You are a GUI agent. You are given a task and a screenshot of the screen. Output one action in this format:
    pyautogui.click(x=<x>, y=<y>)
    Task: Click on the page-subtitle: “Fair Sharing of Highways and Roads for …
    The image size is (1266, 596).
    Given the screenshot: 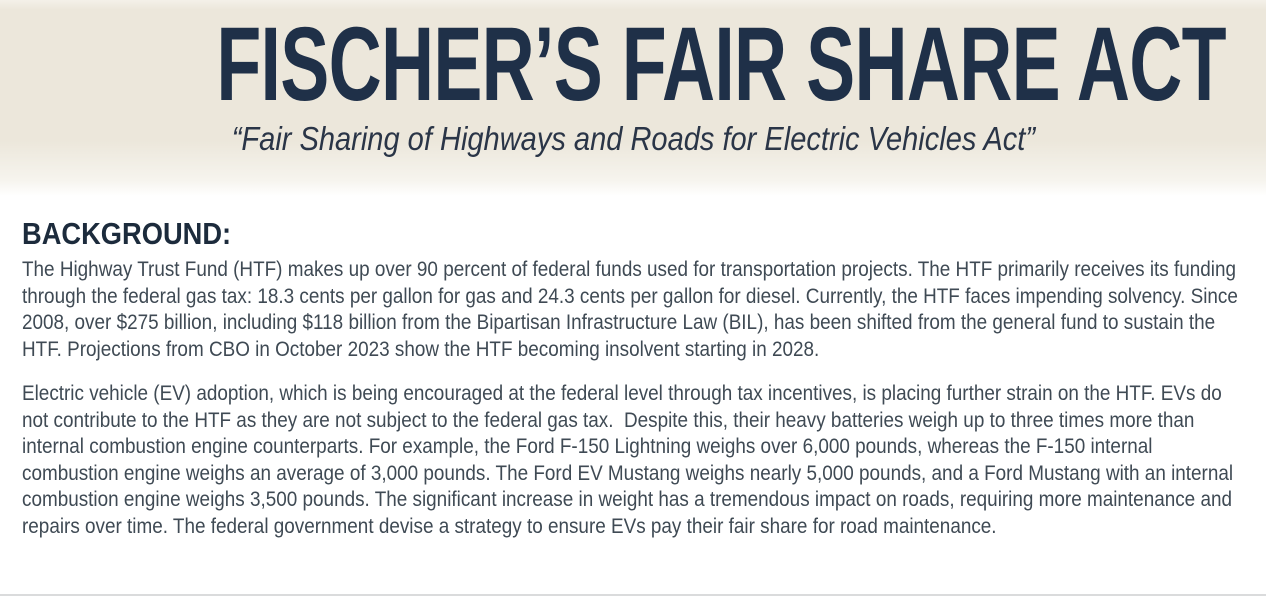 What is the action you would take?
    pyautogui.click(x=633, y=138)
    